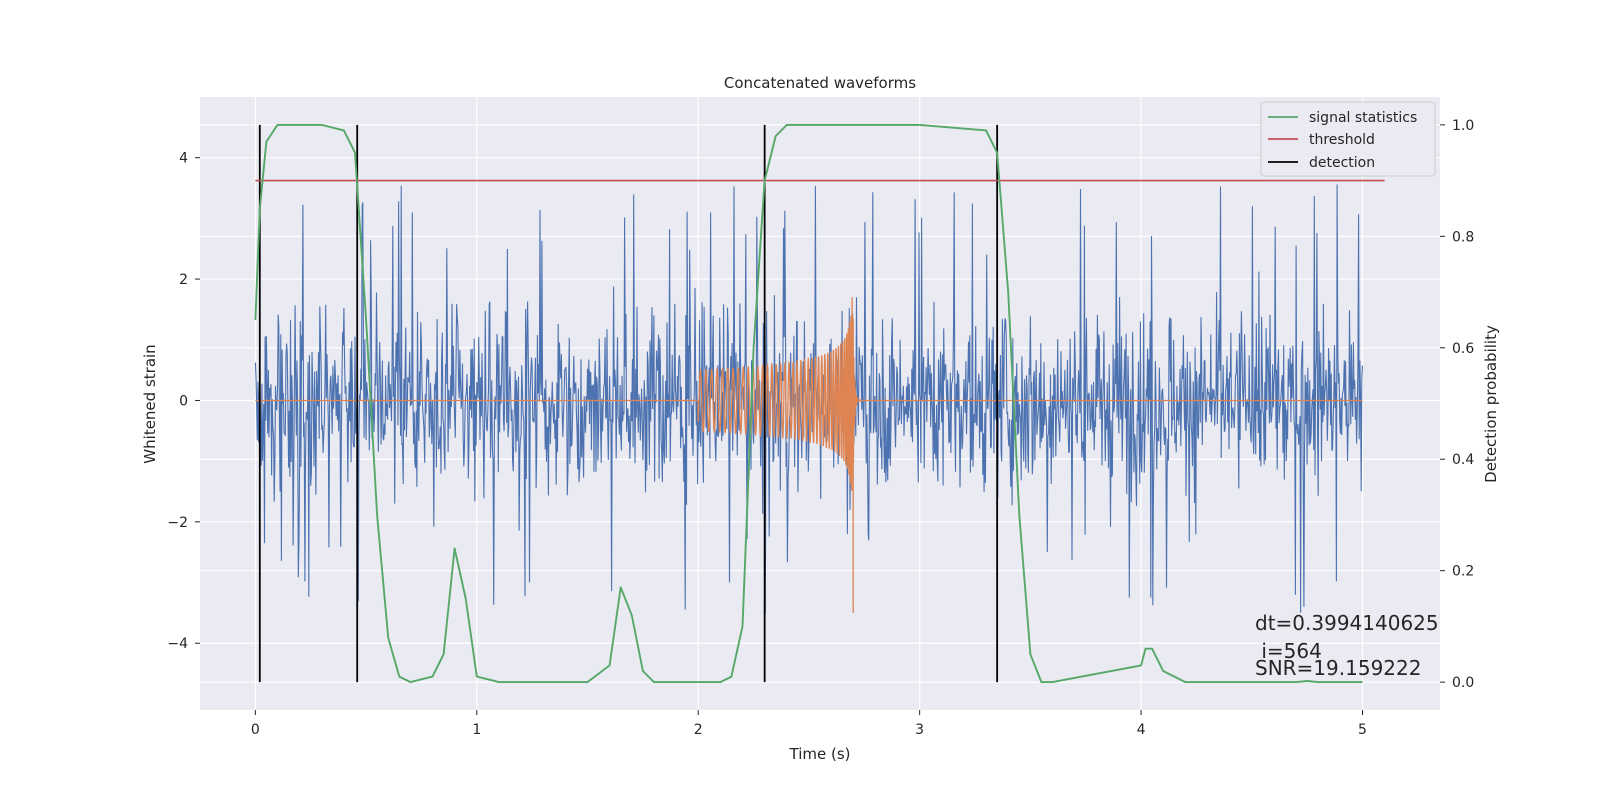 The height and width of the screenshot is (800, 1600). I want to click on y-right-tick-label: 1.0, so click(1463, 126).